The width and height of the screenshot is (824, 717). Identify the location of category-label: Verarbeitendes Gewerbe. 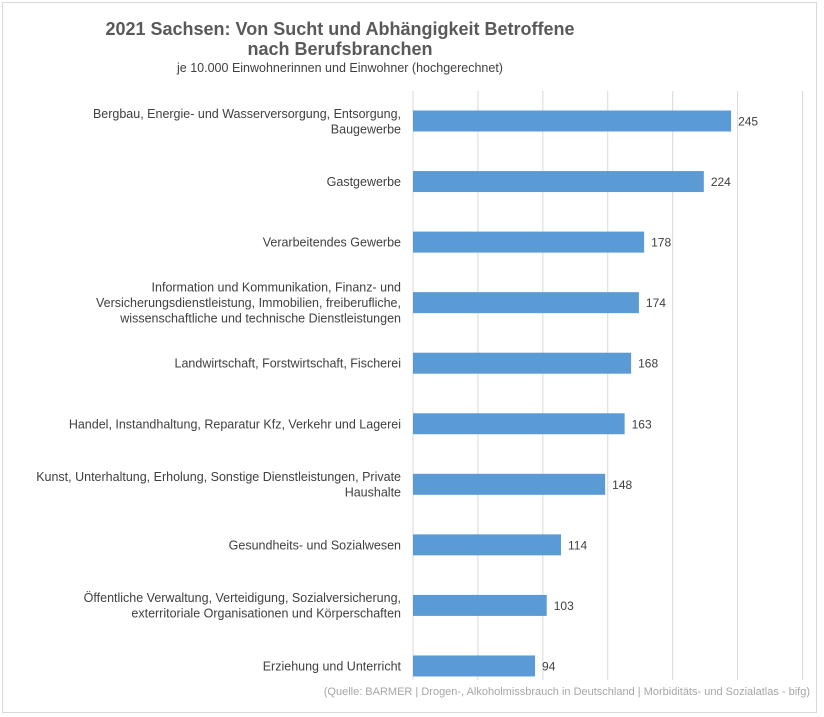
(332, 243).